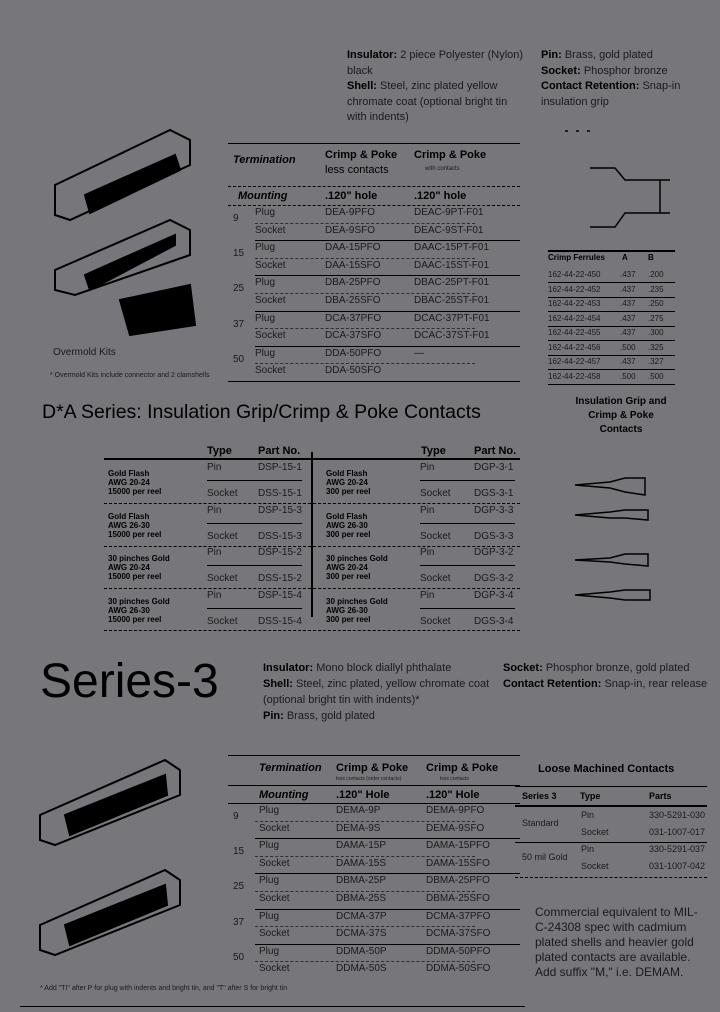 The image size is (720, 1012). What do you see at coordinates (628, 376) in the screenshot?
I see `ferrule-a: .500` at bounding box center [628, 376].